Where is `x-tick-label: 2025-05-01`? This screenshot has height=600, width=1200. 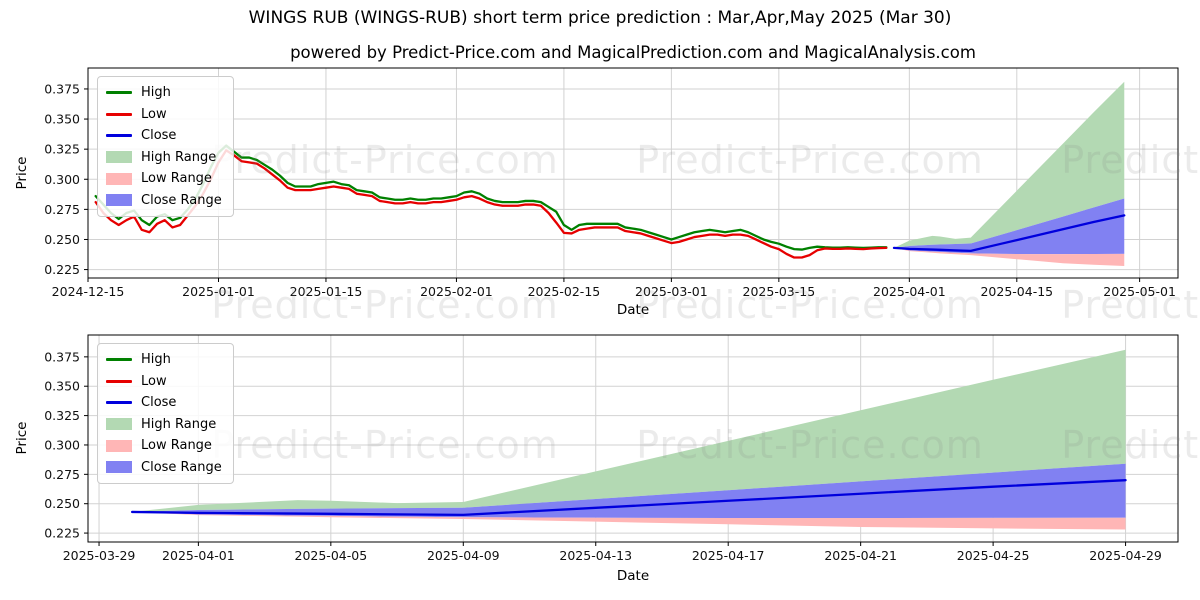 x-tick-label: 2025-05-01 is located at coordinates (1139, 291).